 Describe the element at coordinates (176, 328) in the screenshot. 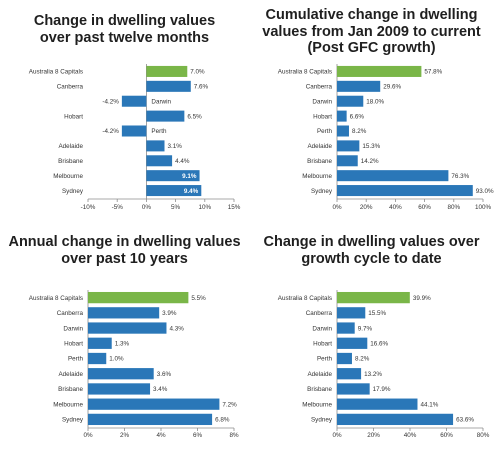

I see `value-label: 4.3%` at that location.